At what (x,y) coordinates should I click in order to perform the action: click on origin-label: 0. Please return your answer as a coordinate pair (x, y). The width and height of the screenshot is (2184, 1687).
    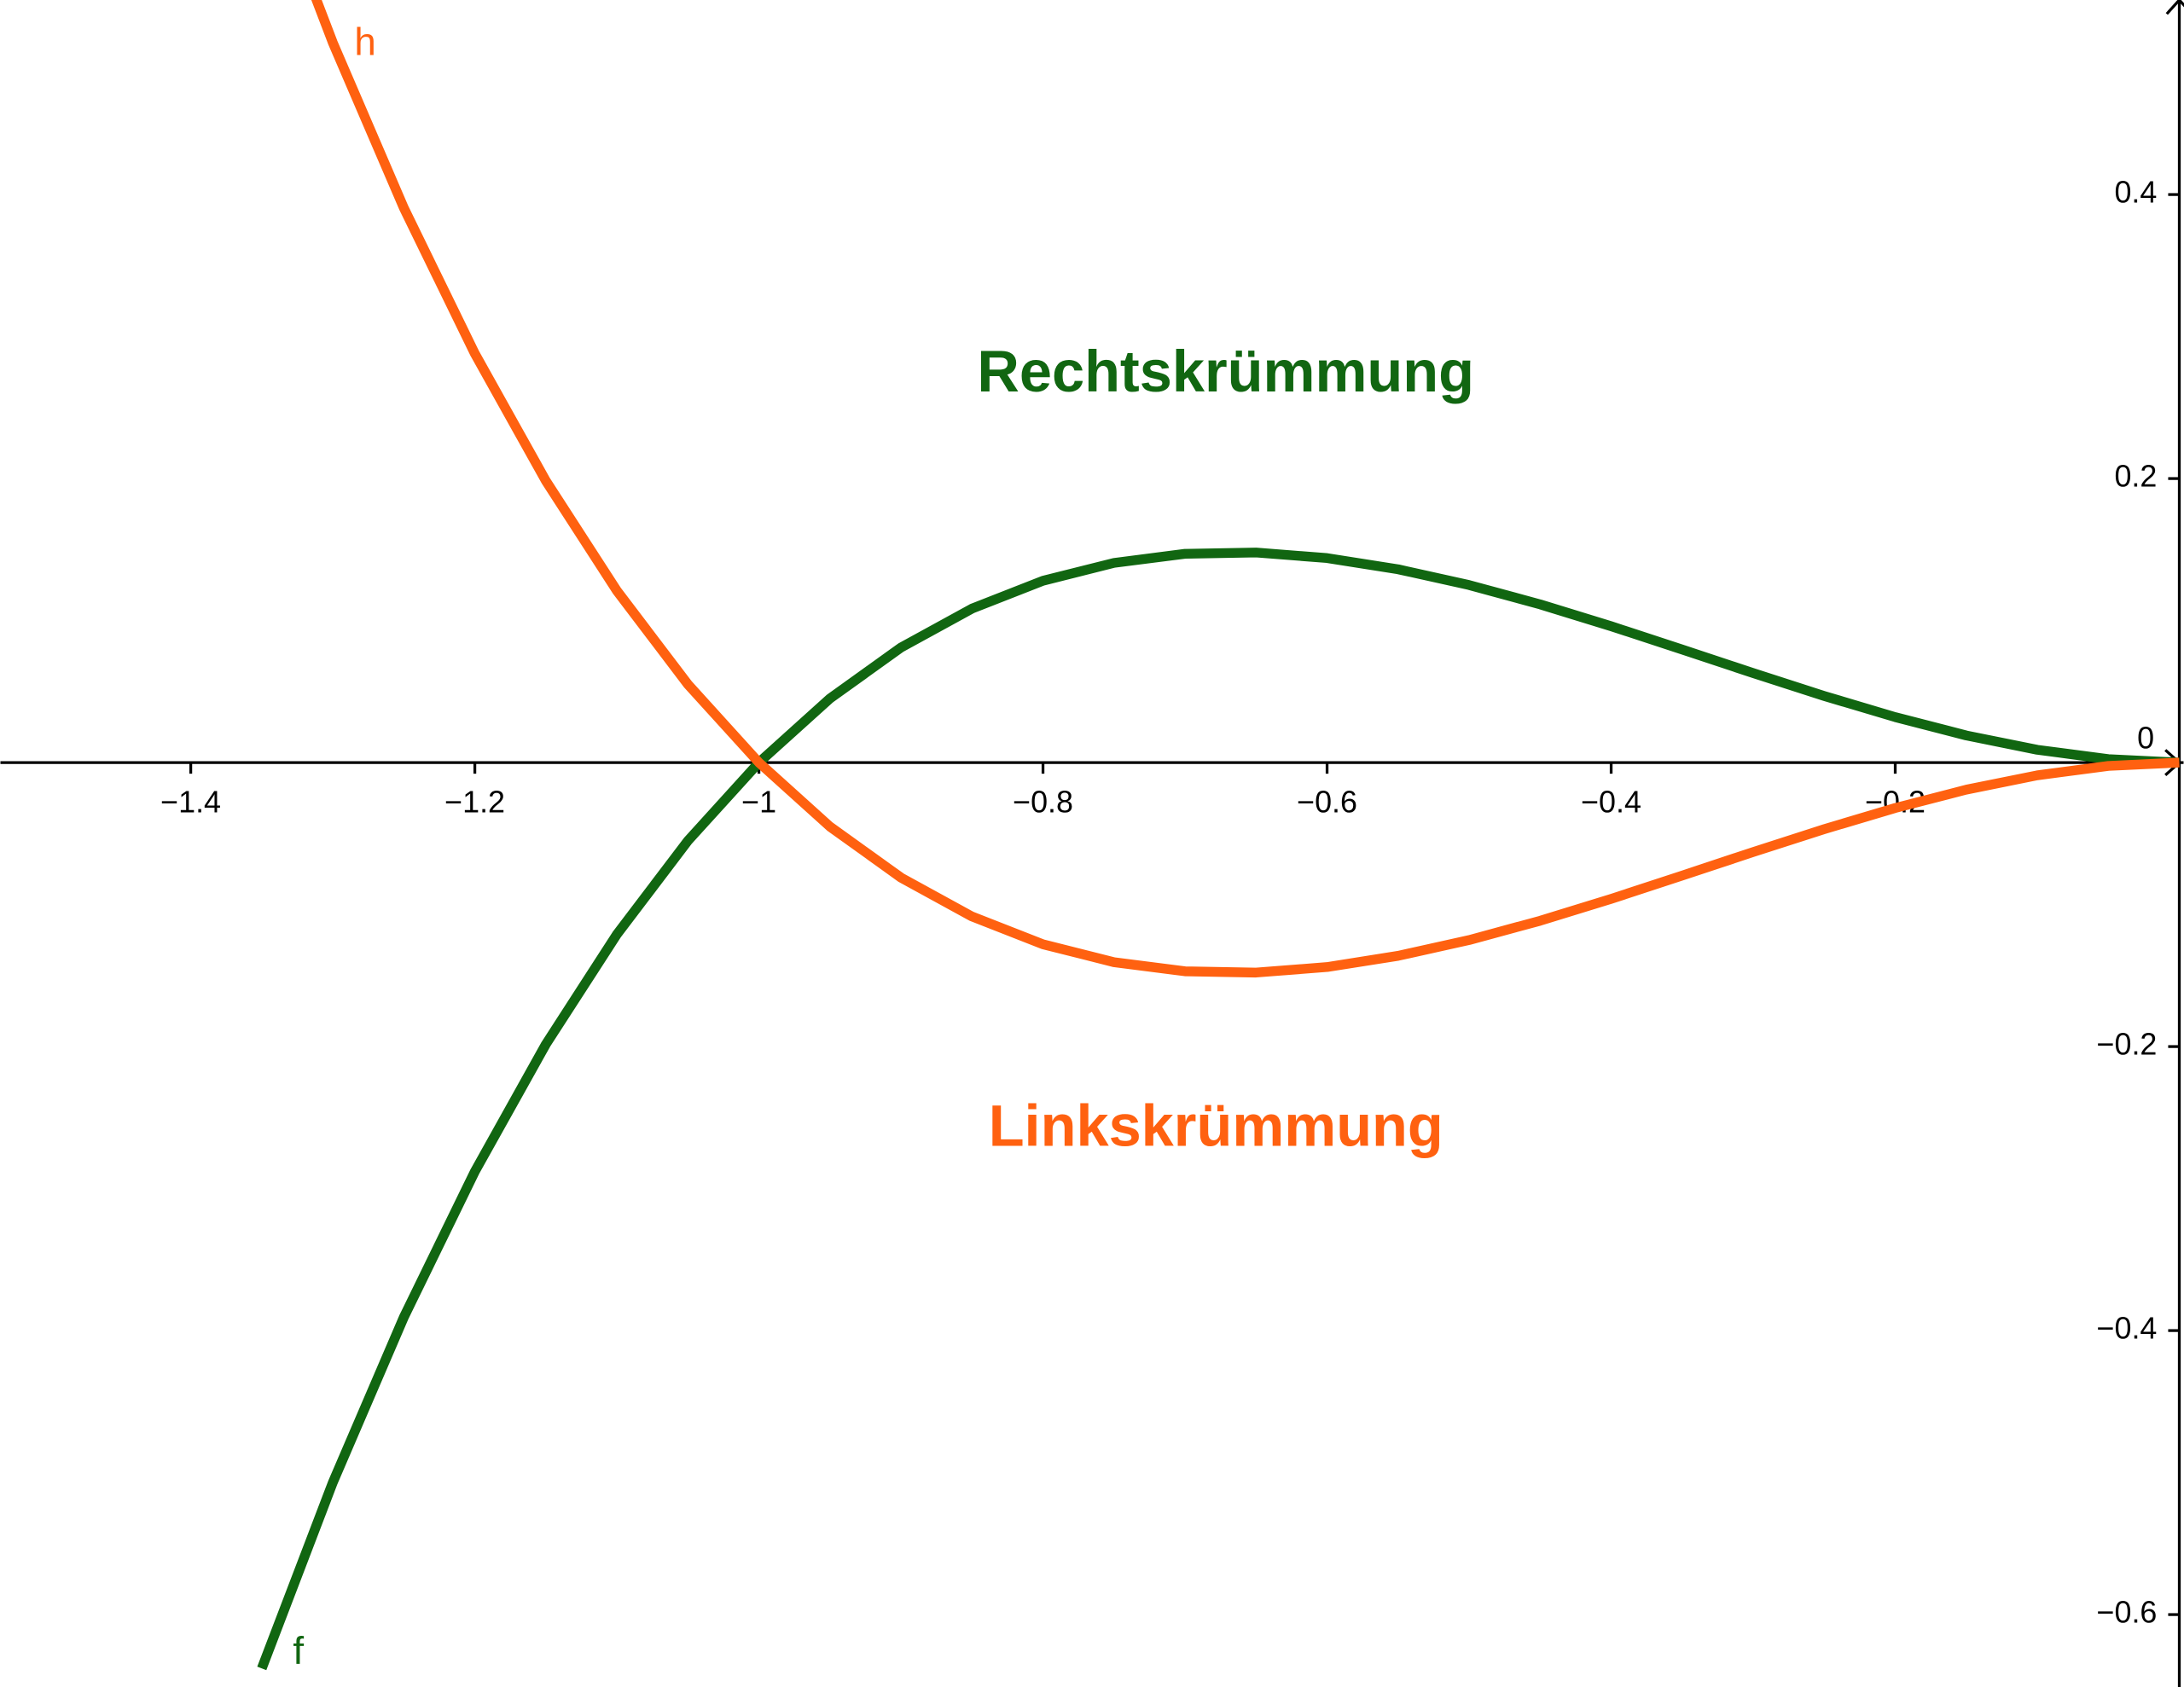
    Looking at the image, I should click on (2145, 738).